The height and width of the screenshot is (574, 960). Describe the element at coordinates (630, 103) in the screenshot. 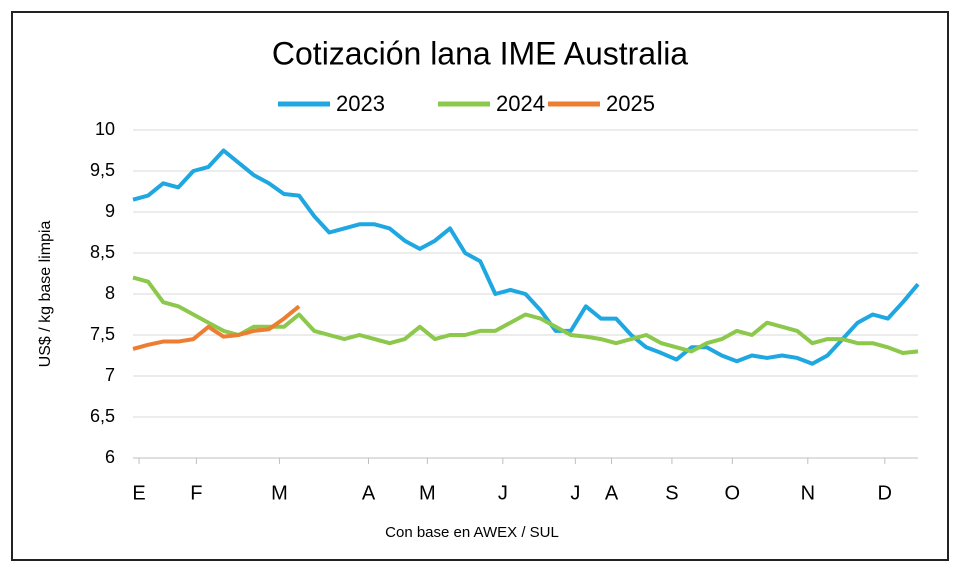

I see `legend-label: 2025` at that location.